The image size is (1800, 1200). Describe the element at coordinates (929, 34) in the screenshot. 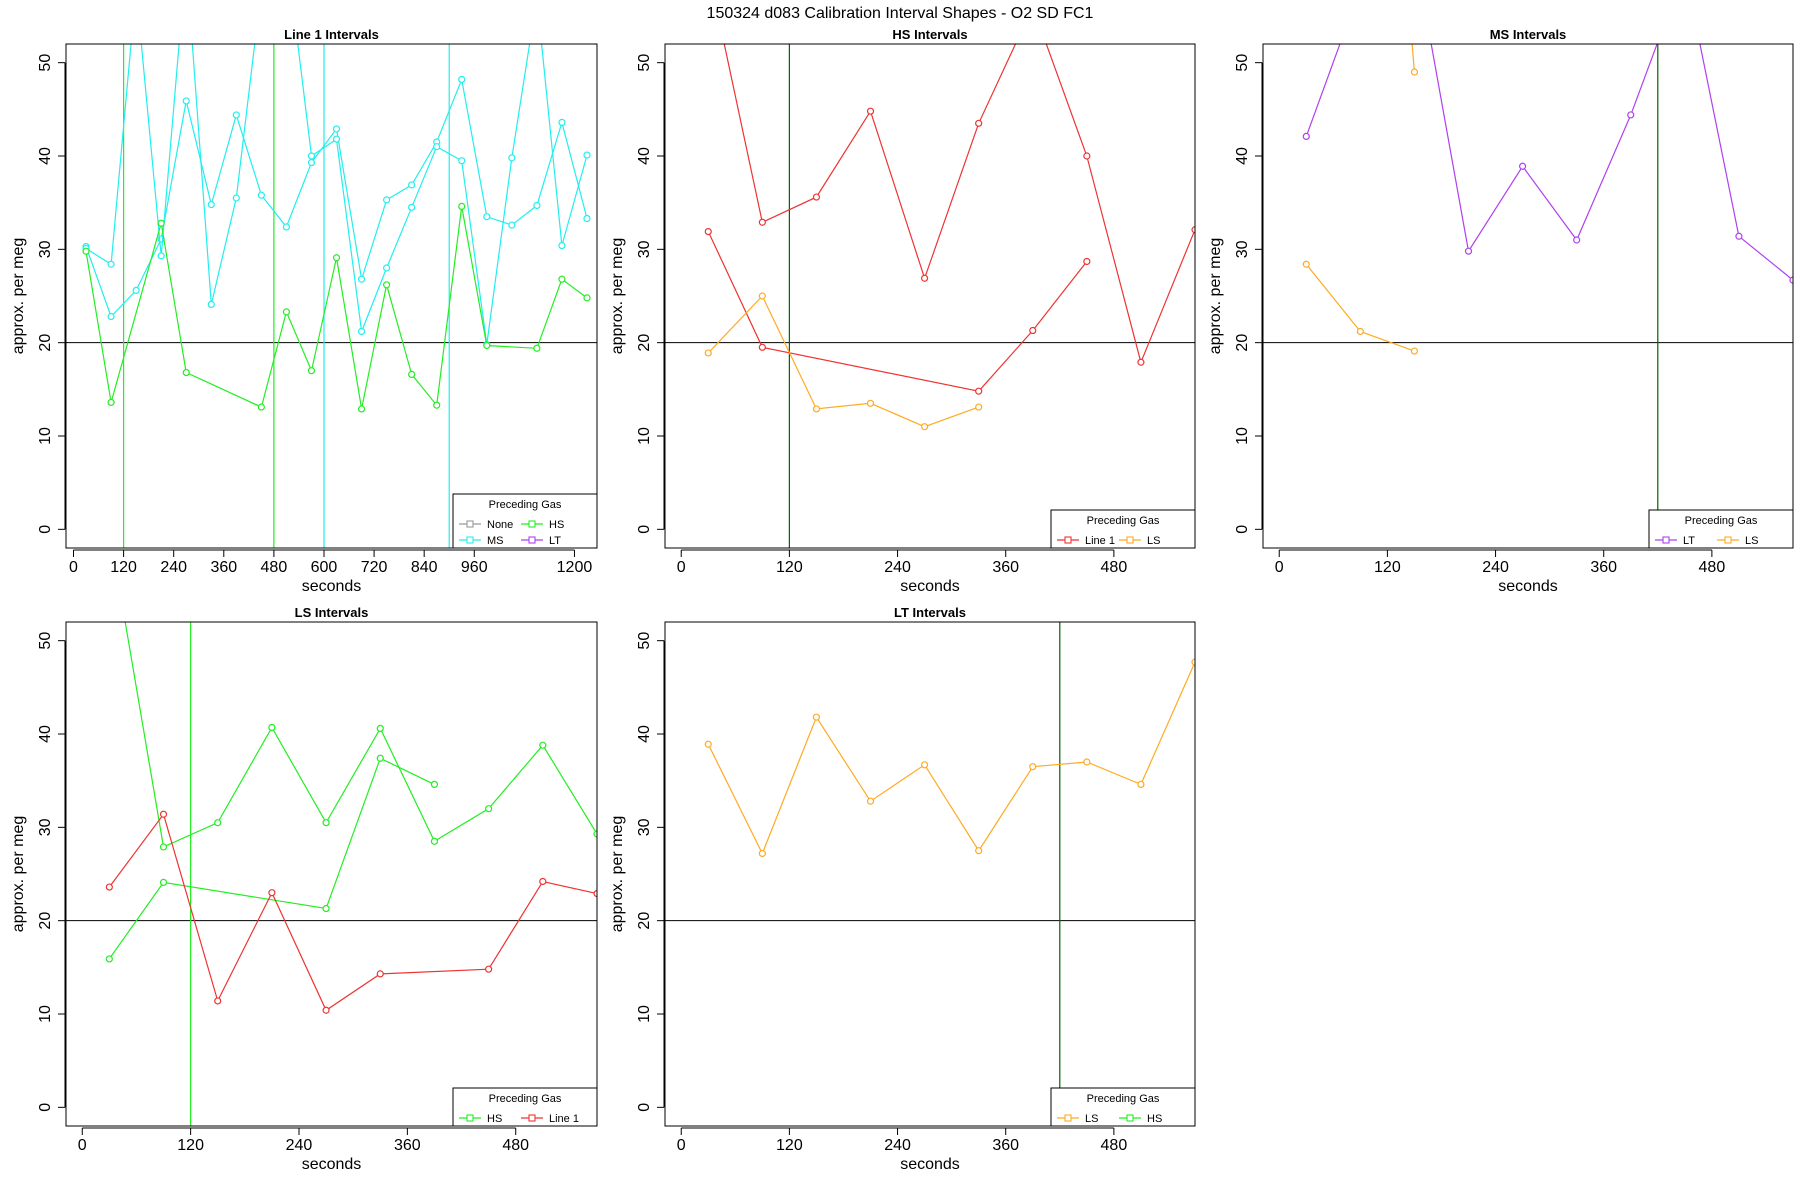

I see `panel-title: HS Intervals` at that location.